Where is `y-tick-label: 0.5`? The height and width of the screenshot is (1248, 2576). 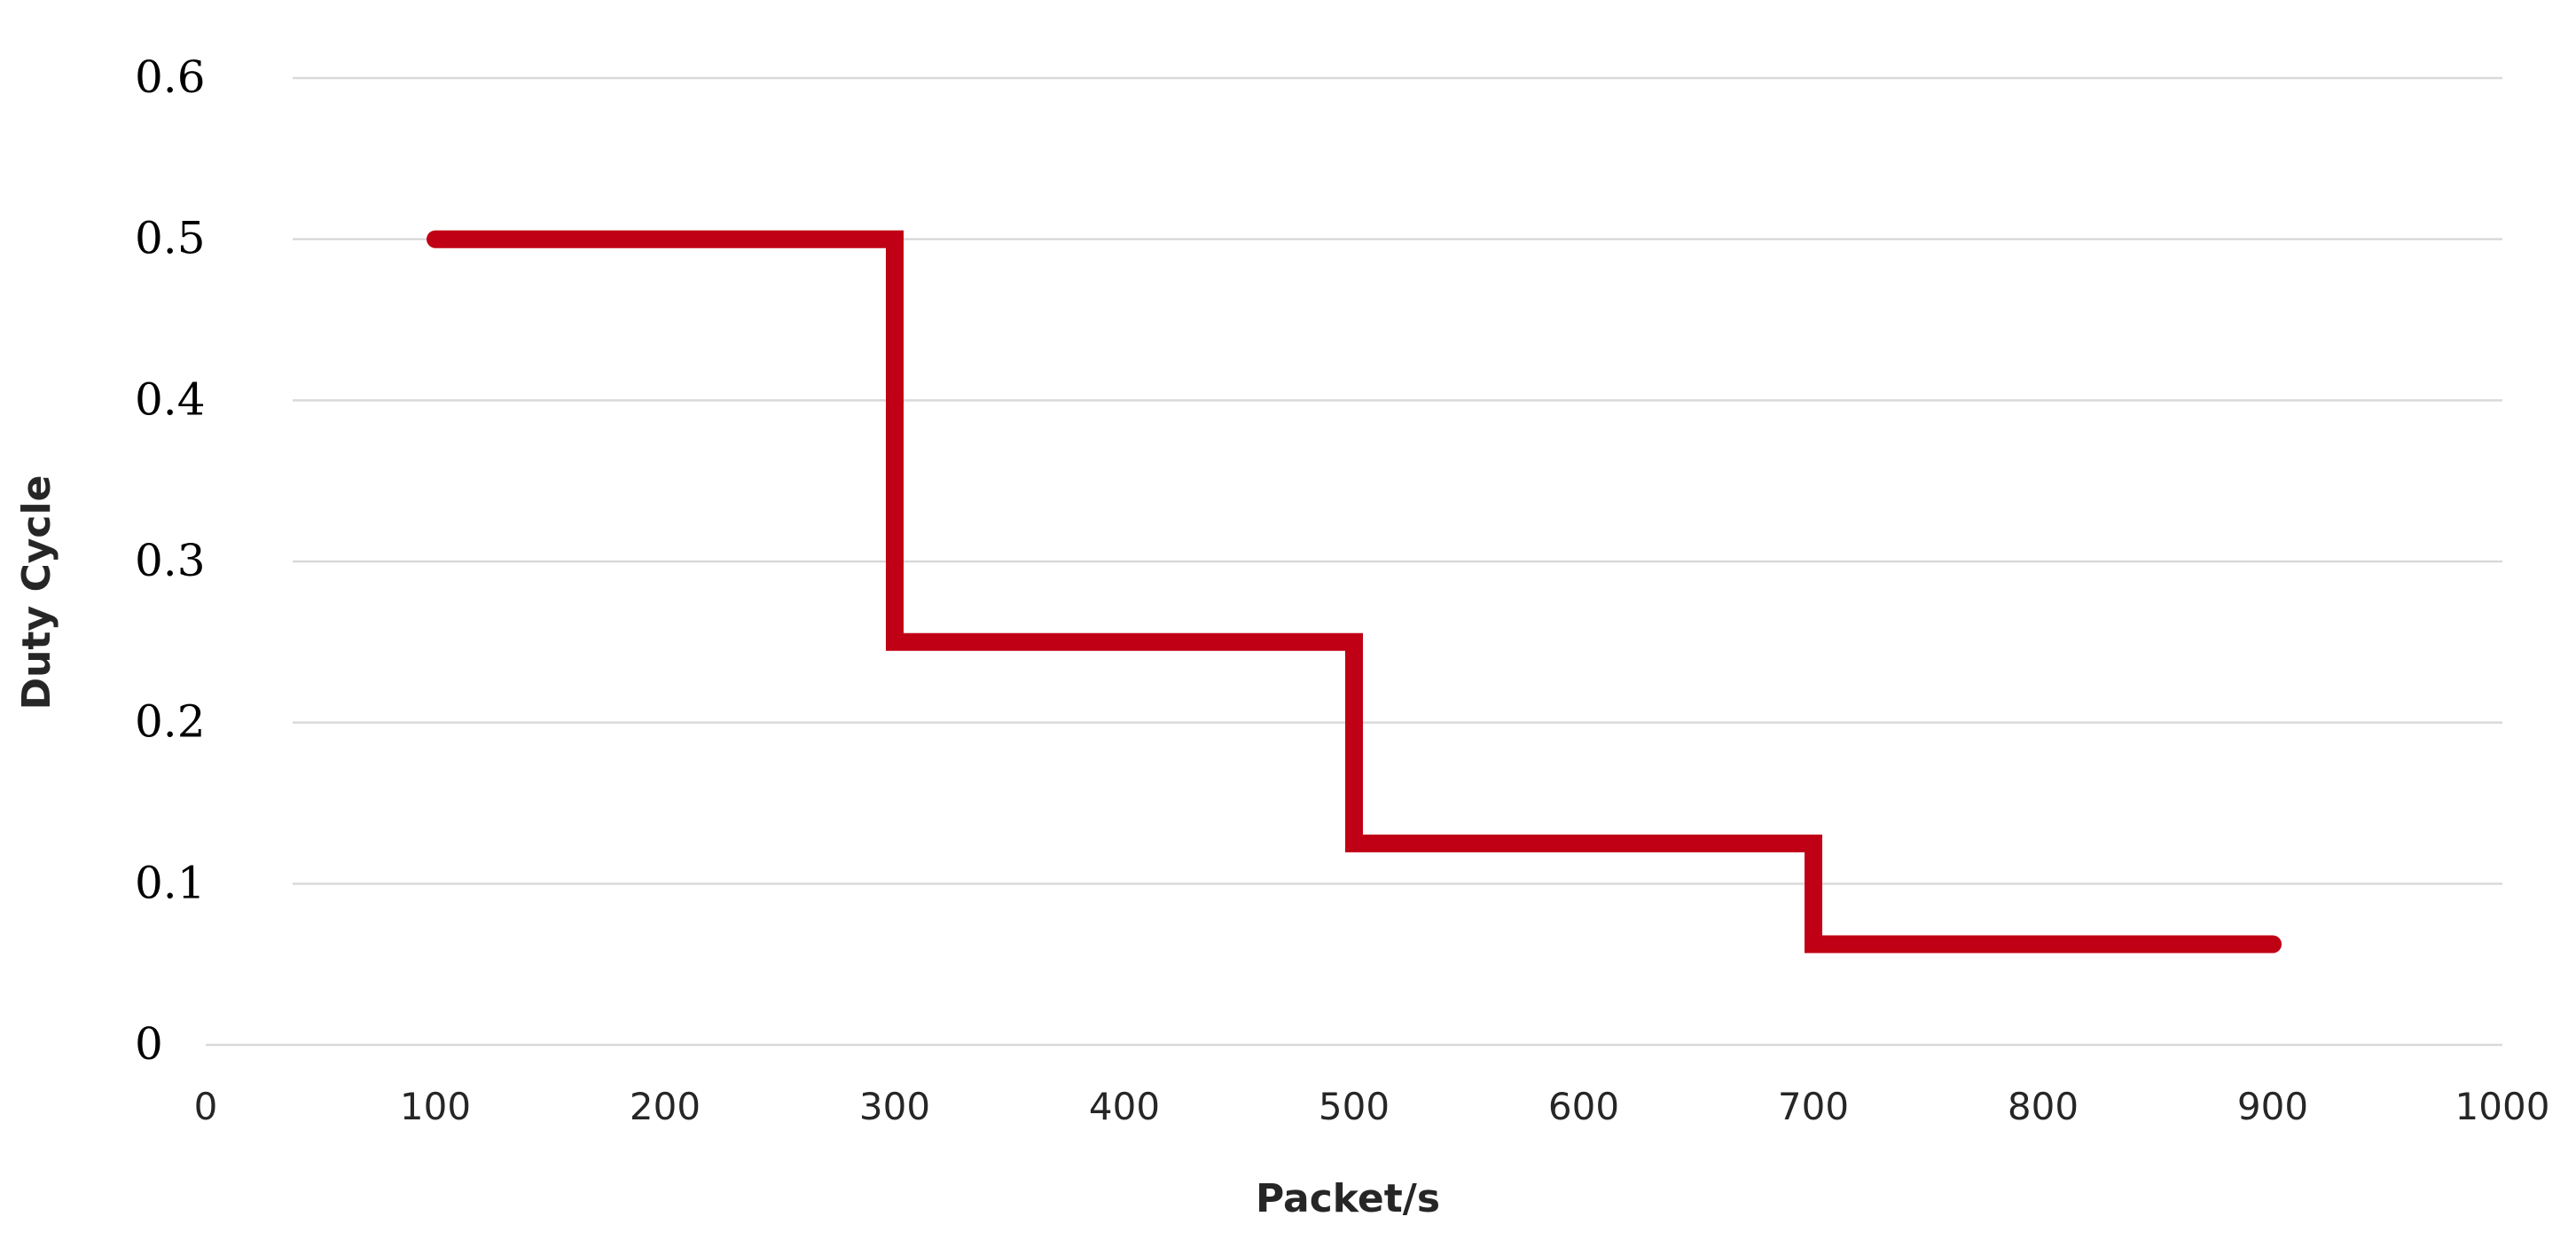 y-tick-label: 0.5 is located at coordinates (170, 239).